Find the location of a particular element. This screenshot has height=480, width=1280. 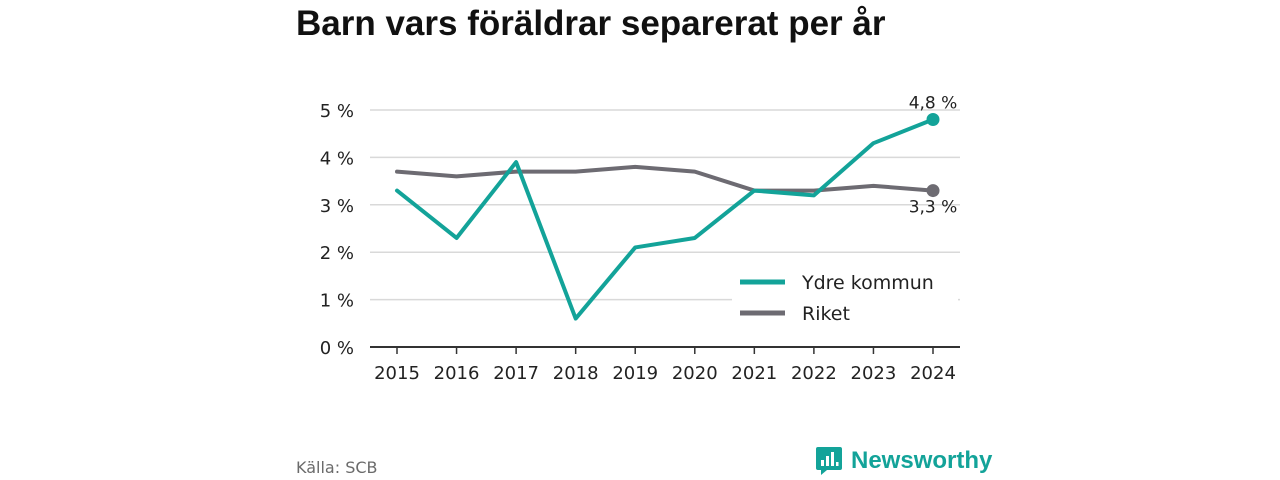

x-tick-label: 2019 is located at coordinates (635, 373).